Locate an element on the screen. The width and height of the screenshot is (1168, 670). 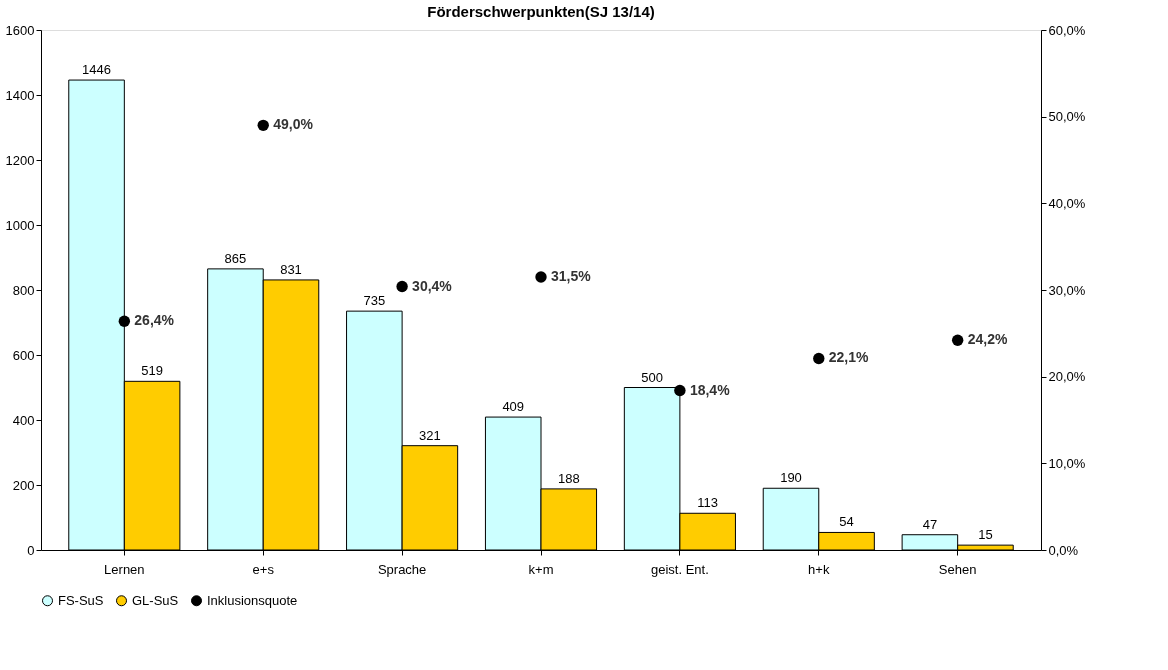
y-tick-label: 1000 is located at coordinates (20, 225).